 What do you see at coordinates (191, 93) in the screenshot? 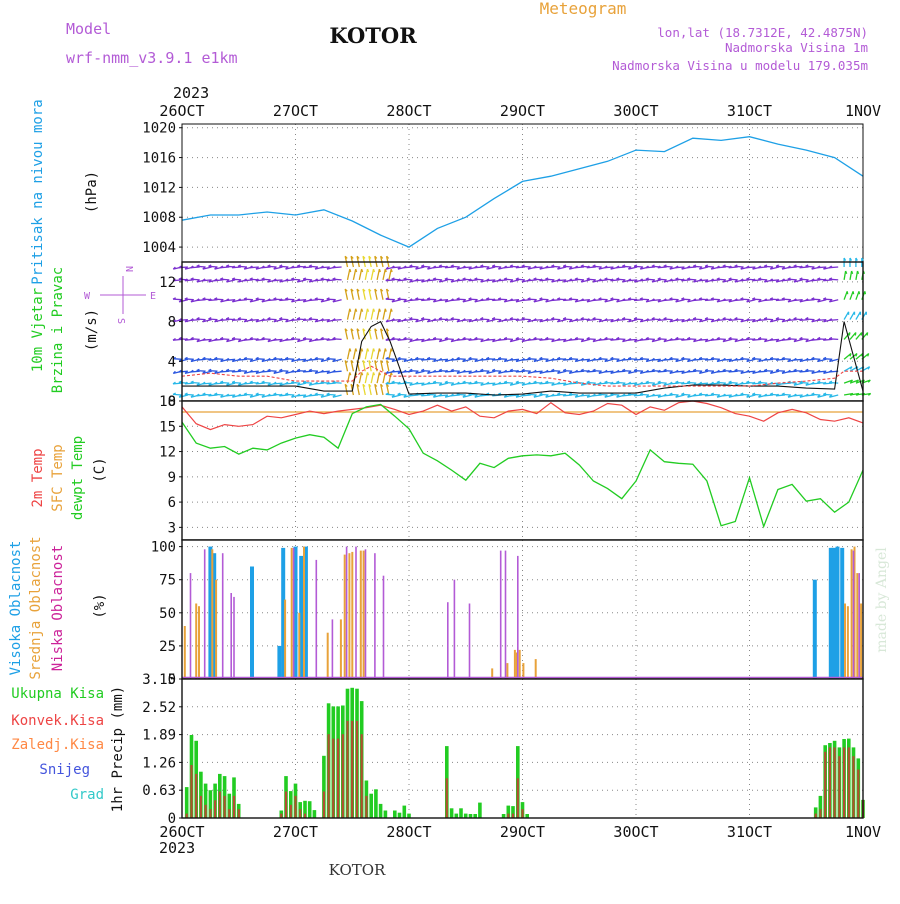
I see `year-top: 2023` at bounding box center [191, 93].